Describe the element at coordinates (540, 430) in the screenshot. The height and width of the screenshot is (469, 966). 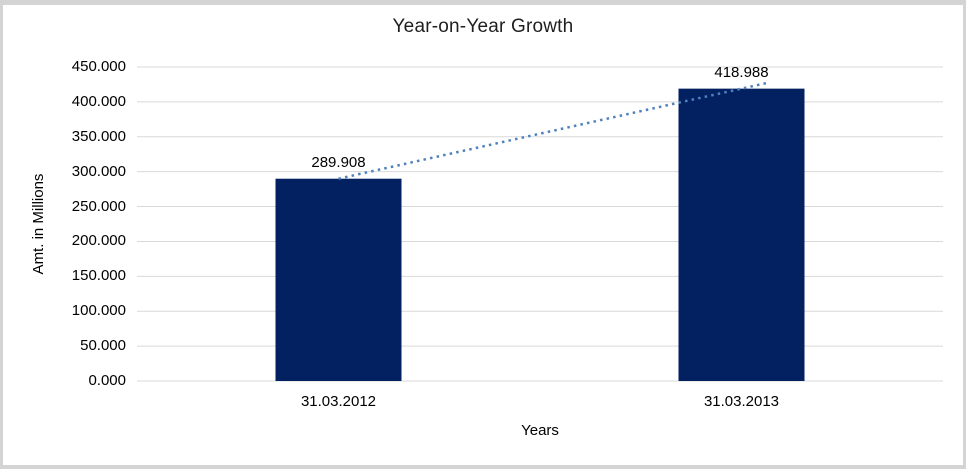
I see `x-axis-title: Years` at that location.